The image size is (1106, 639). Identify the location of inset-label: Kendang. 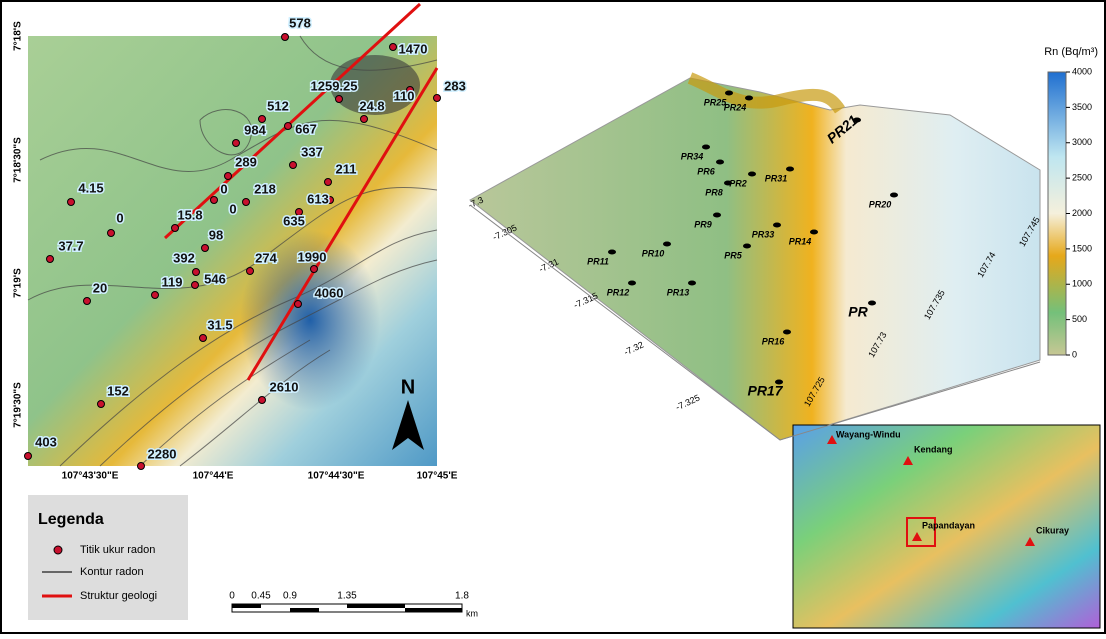
(933, 449).